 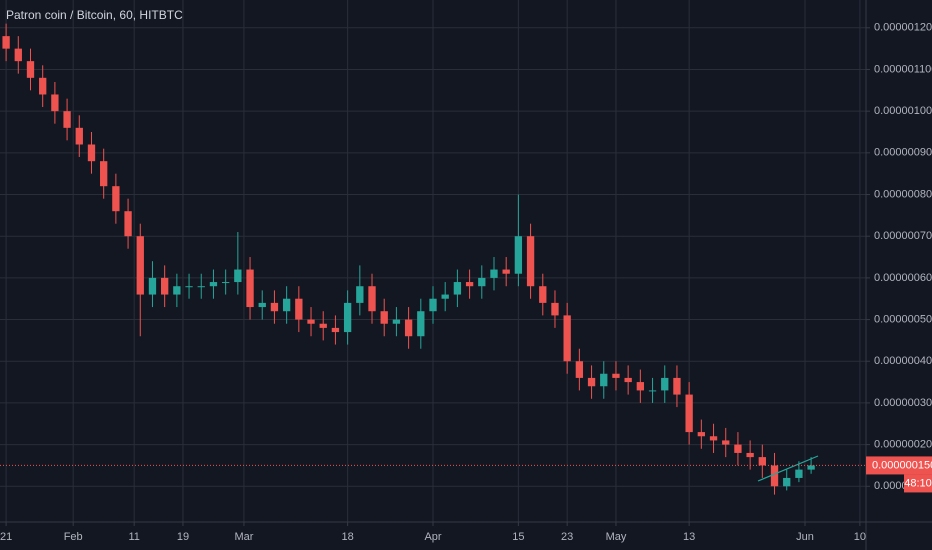 What do you see at coordinates (903, 153) in the screenshot?
I see `y-tick-label: 0.00000090000` at bounding box center [903, 153].